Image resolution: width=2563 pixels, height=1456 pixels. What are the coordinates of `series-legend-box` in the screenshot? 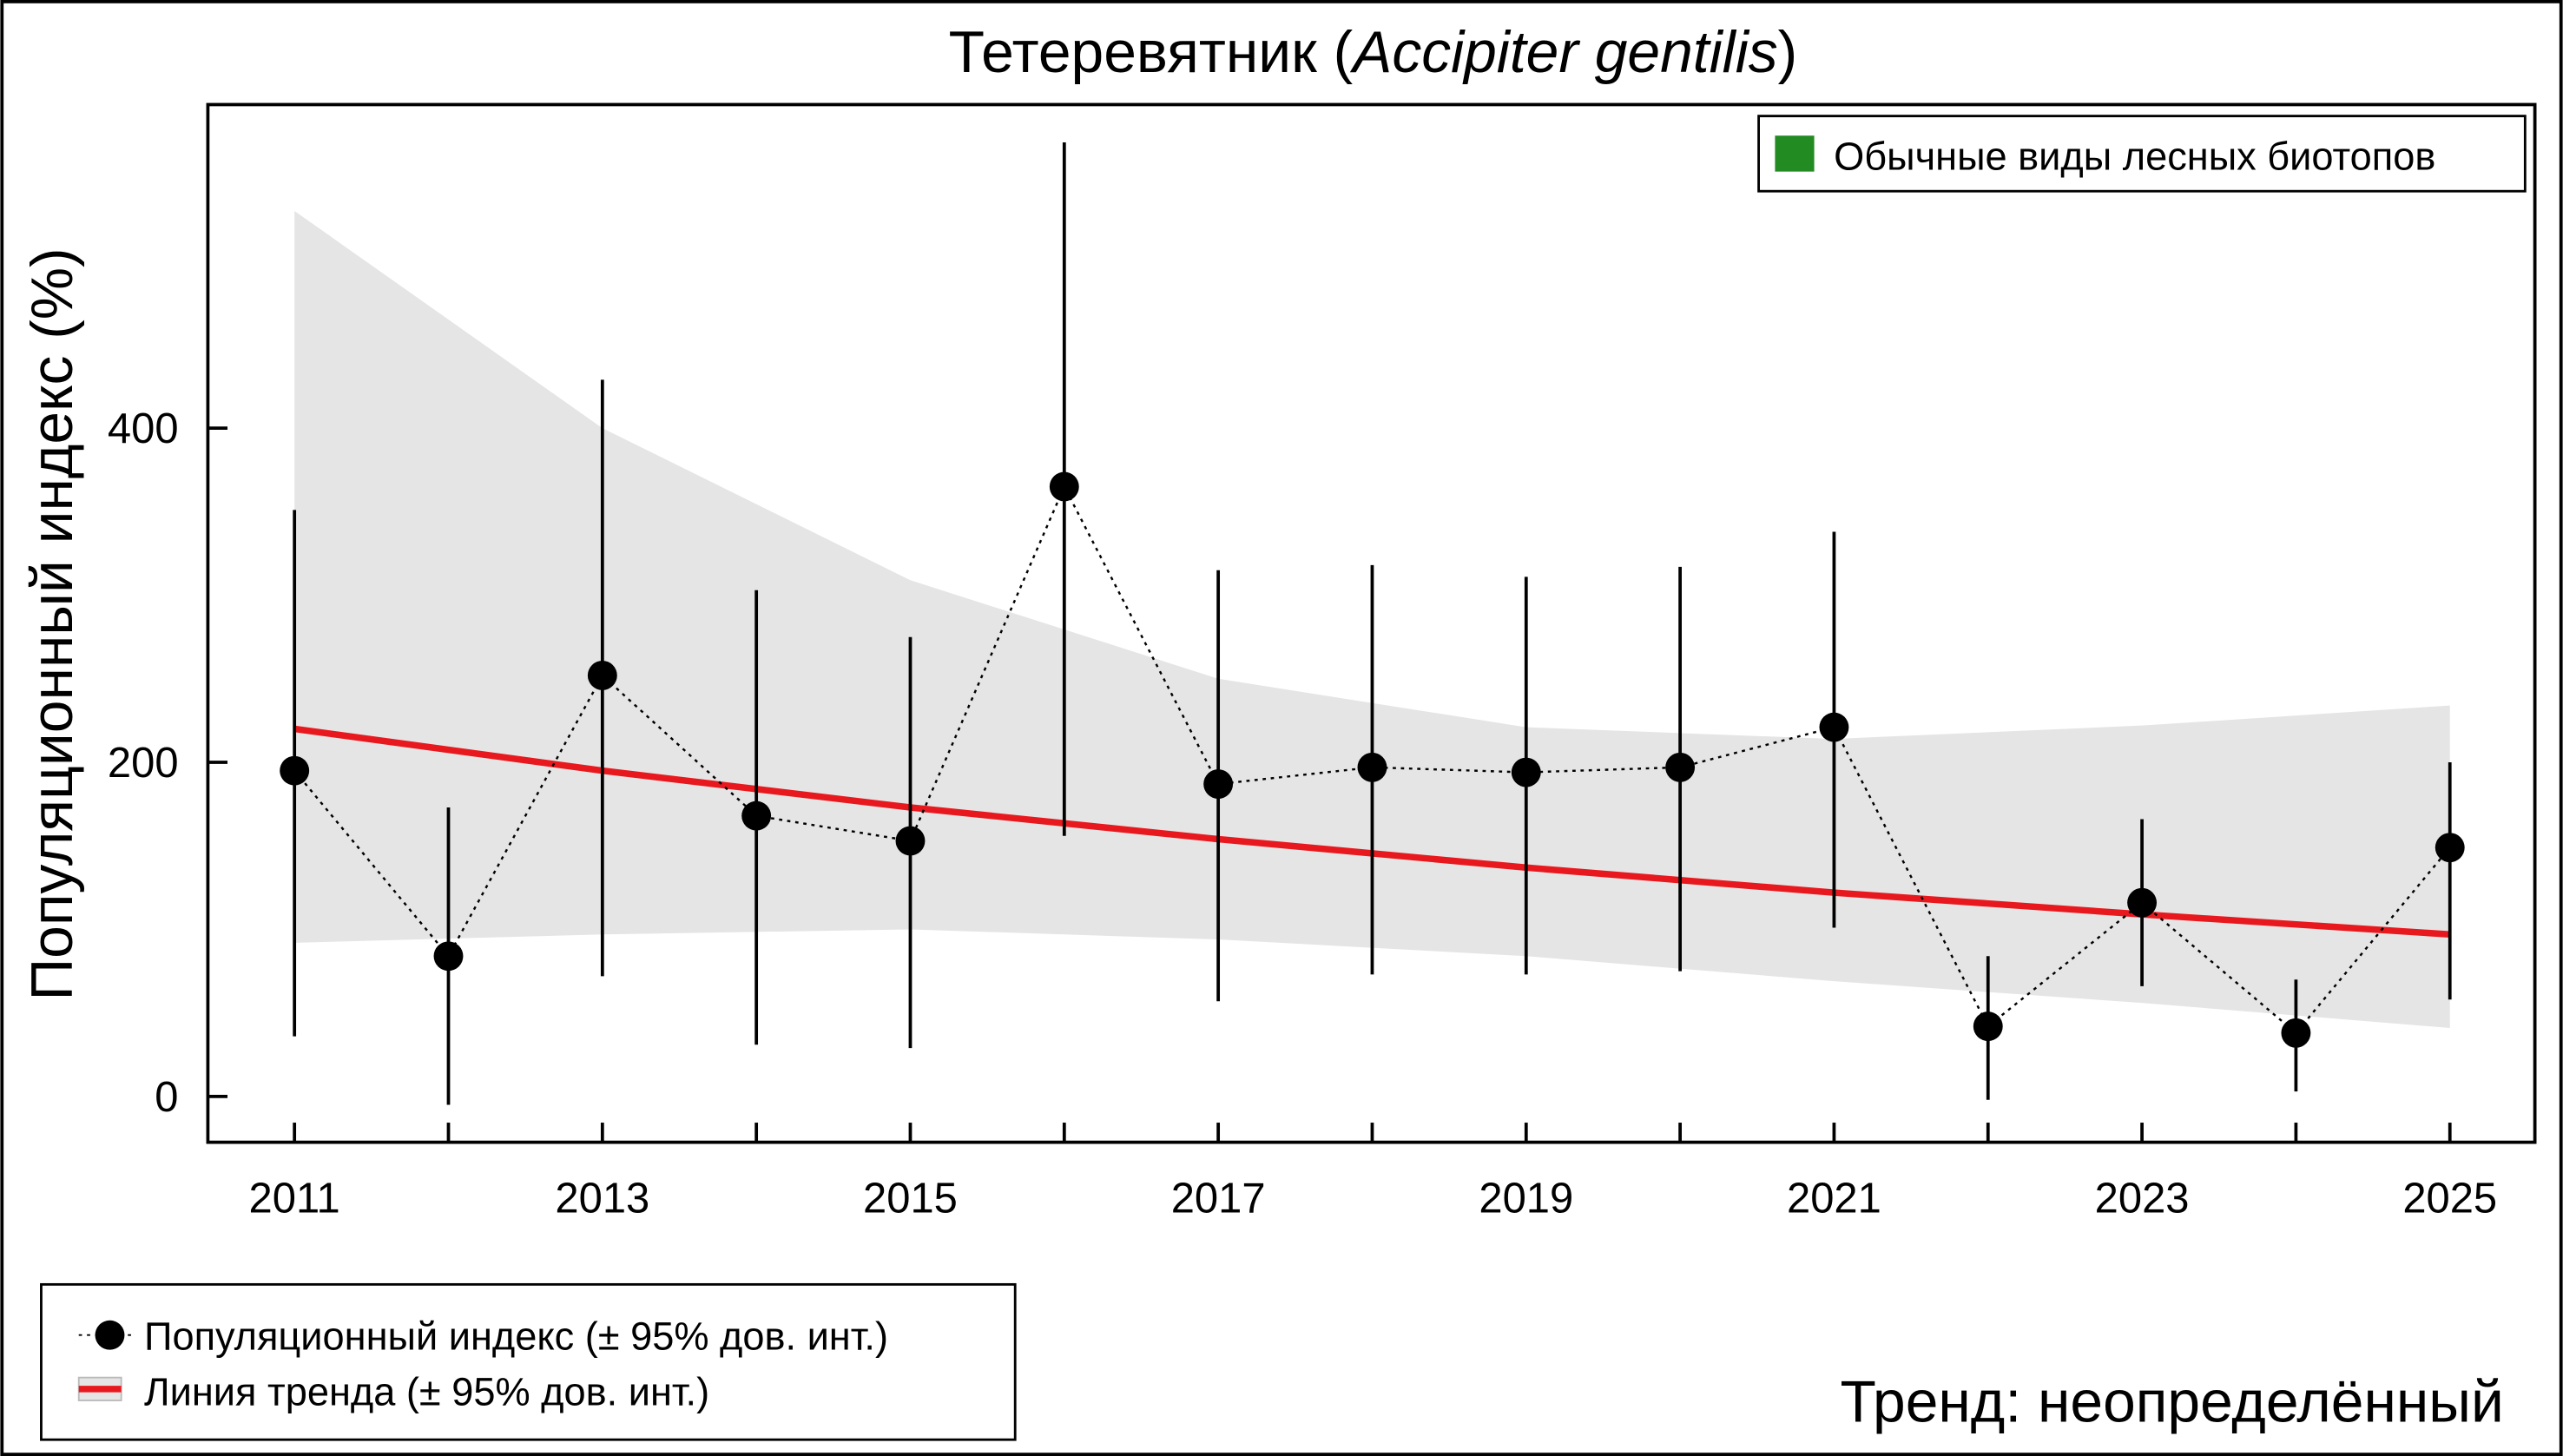 It's located at (528, 1361).